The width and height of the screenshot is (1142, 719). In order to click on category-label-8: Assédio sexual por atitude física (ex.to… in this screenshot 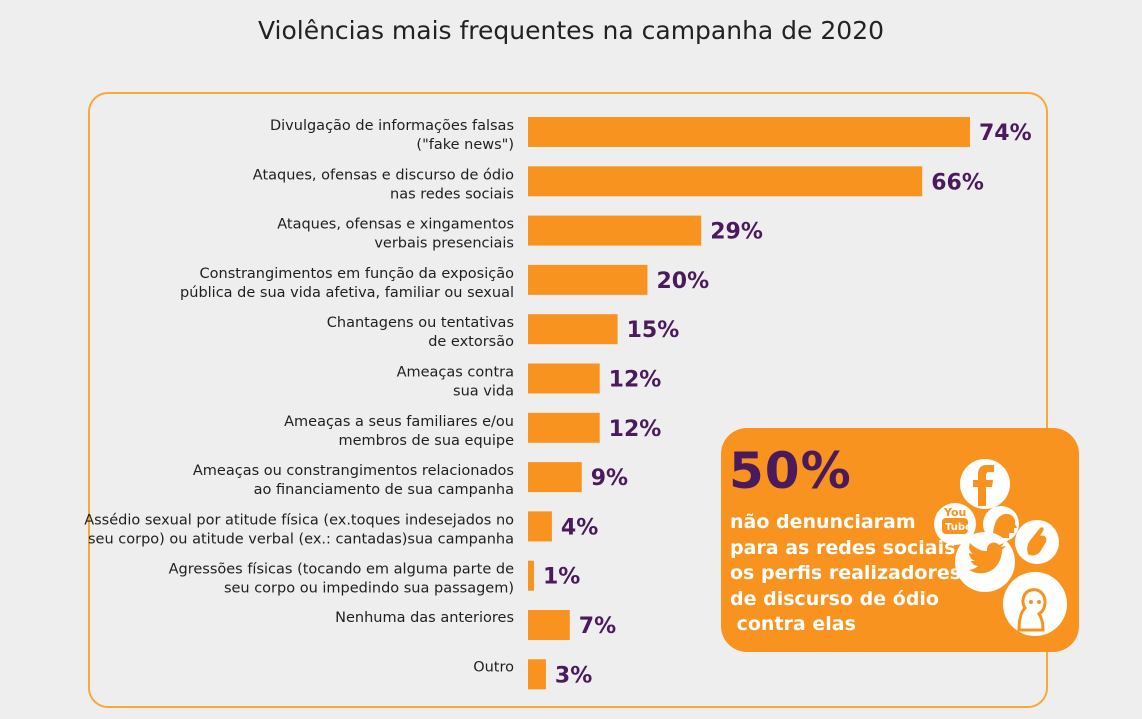, I will do `click(299, 520)`.